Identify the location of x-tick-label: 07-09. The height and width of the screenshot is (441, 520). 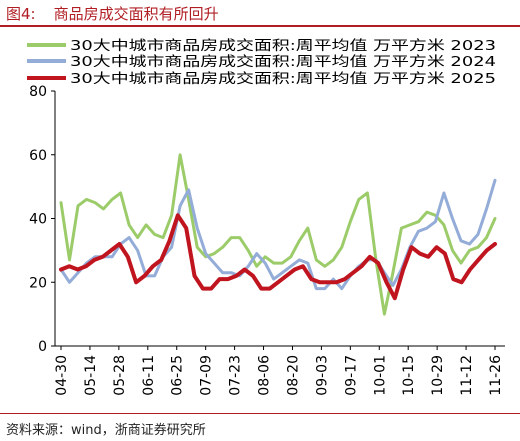
(207, 375).